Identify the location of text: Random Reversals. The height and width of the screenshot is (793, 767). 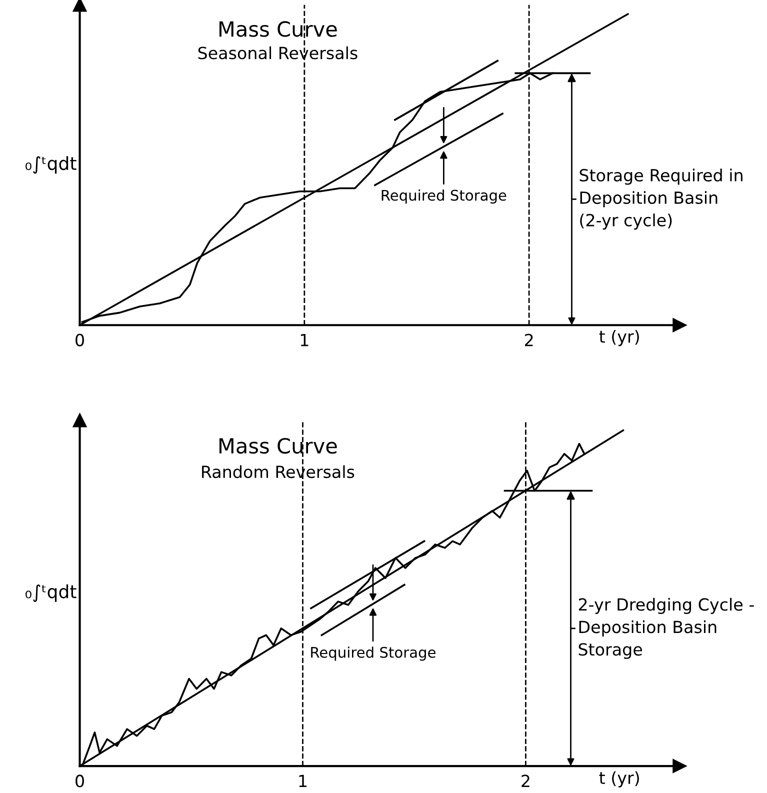
(278, 471).